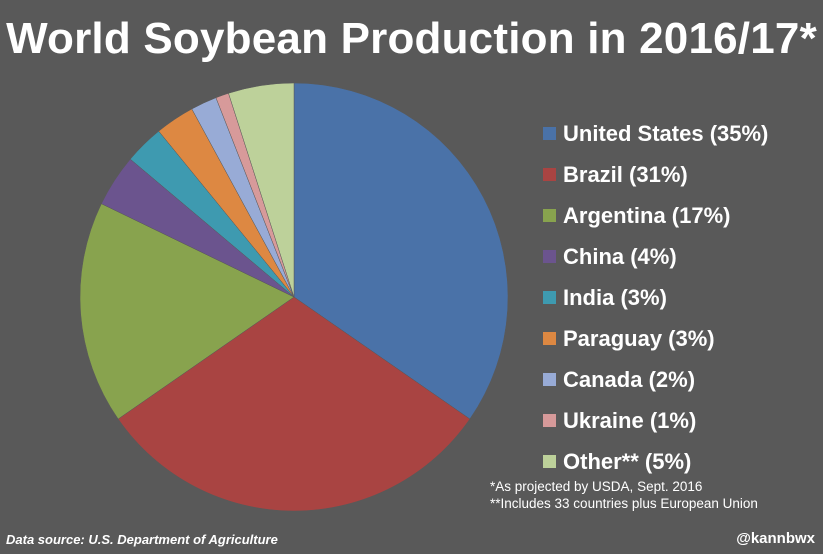 This screenshot has width=823, height=554. I want to click on legend-item-5: Paraguay (3%), so click(655, 338).